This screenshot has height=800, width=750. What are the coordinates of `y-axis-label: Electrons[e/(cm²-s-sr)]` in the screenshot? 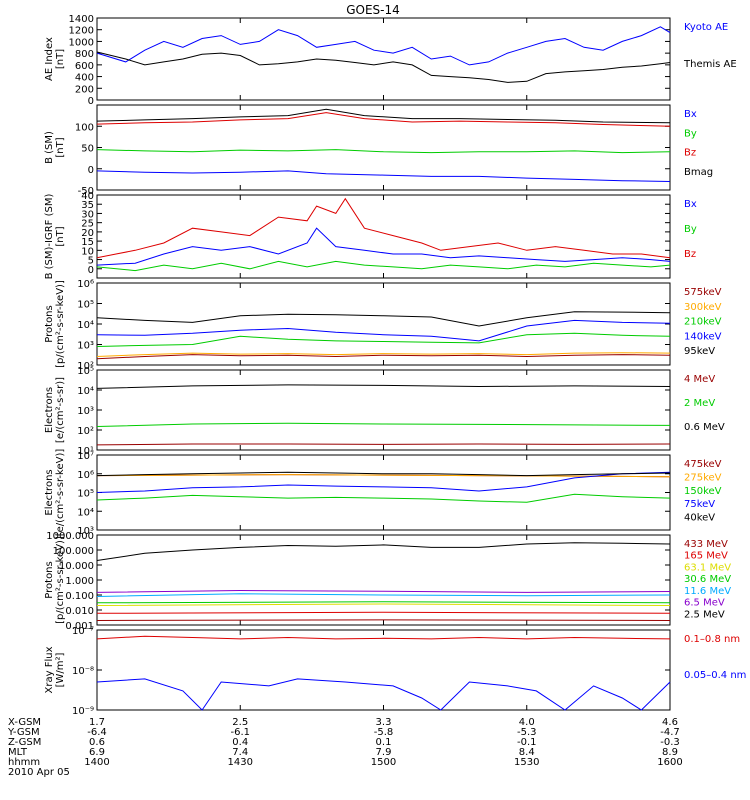 It's located at (55, 410).